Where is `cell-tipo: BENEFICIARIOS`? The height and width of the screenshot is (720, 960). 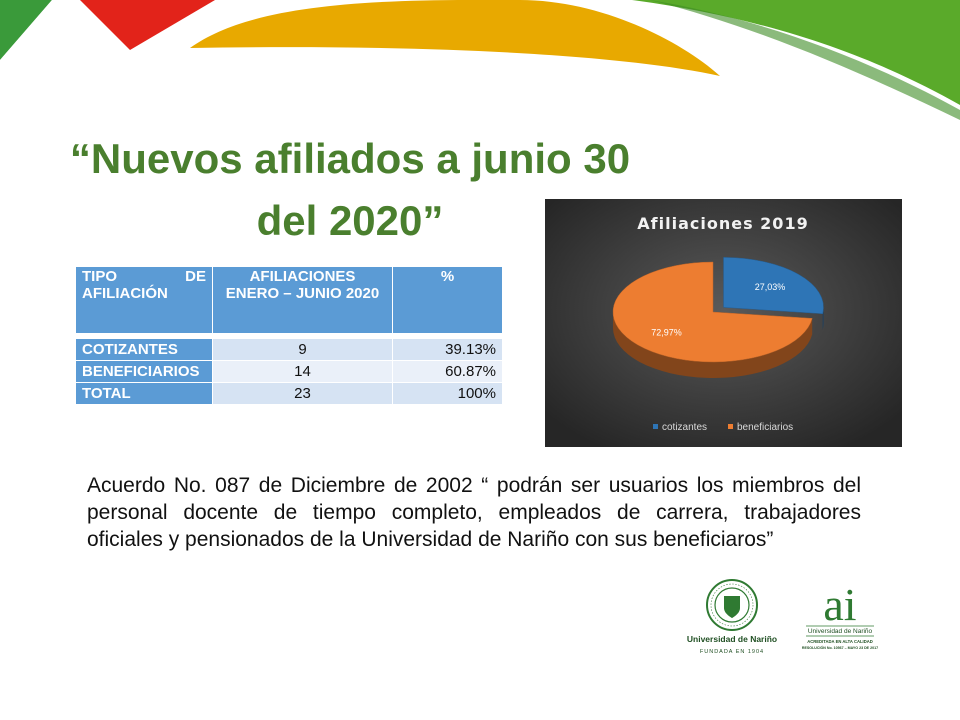 cell-tipo: BENEFICIARIOS is located at coordinates (144, 371).